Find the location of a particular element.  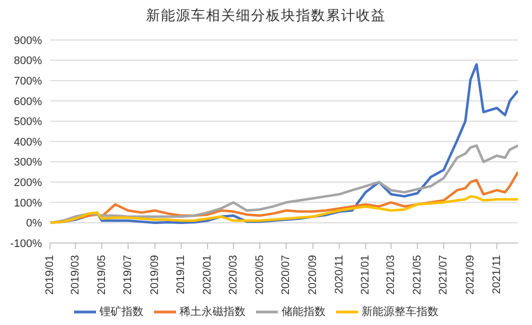

x-tick-label: 2020/09 is located at coordinates (312, 275).